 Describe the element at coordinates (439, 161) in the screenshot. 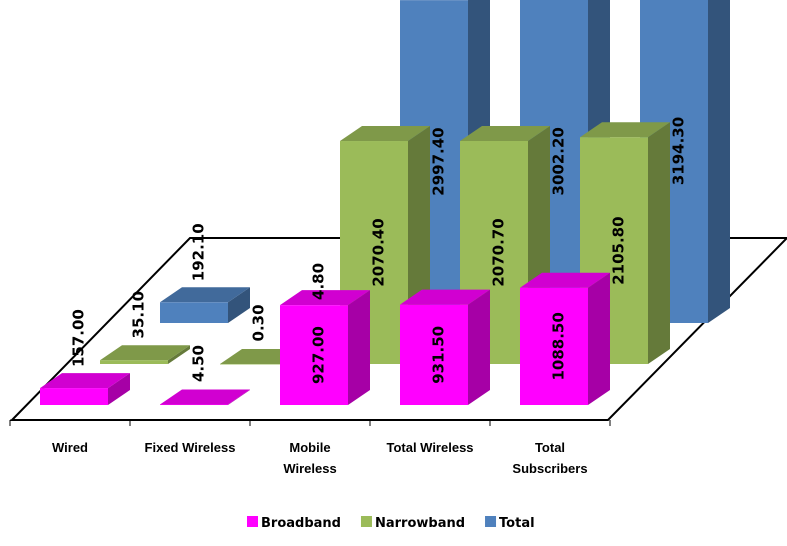

I see `value-label: 2997.40` at that location.